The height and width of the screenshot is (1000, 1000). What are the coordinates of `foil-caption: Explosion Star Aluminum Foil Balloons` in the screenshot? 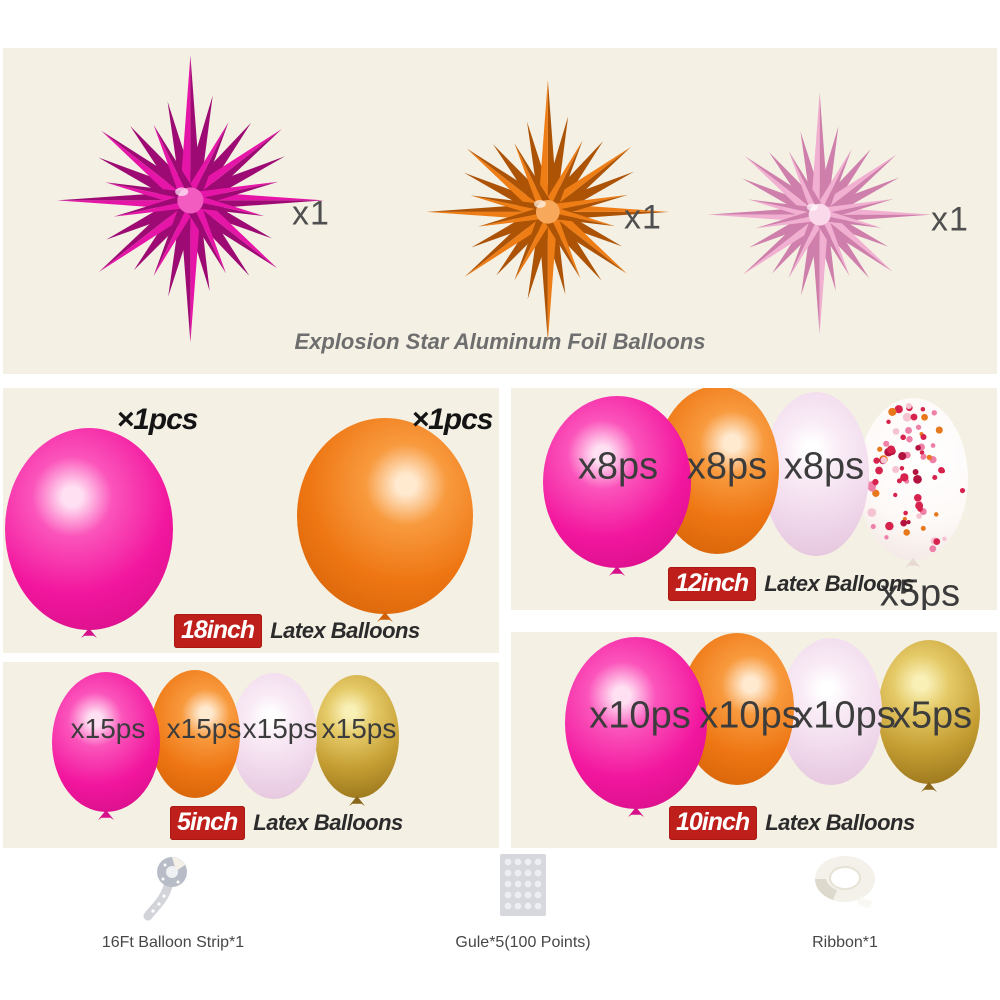 It's located at (500, 341).